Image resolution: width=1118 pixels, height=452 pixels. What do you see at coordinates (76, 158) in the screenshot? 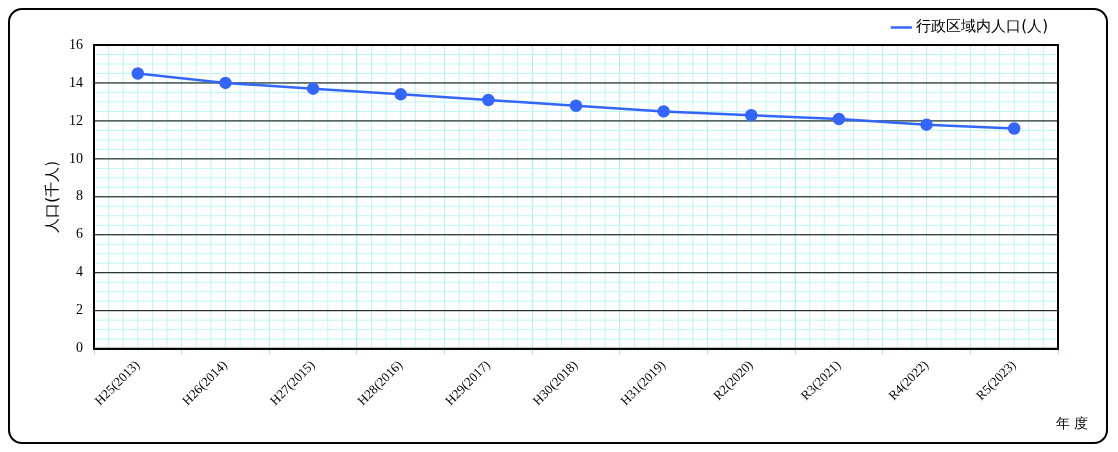
I see `y-tick-label: 10` at bounding box center [76, 158].